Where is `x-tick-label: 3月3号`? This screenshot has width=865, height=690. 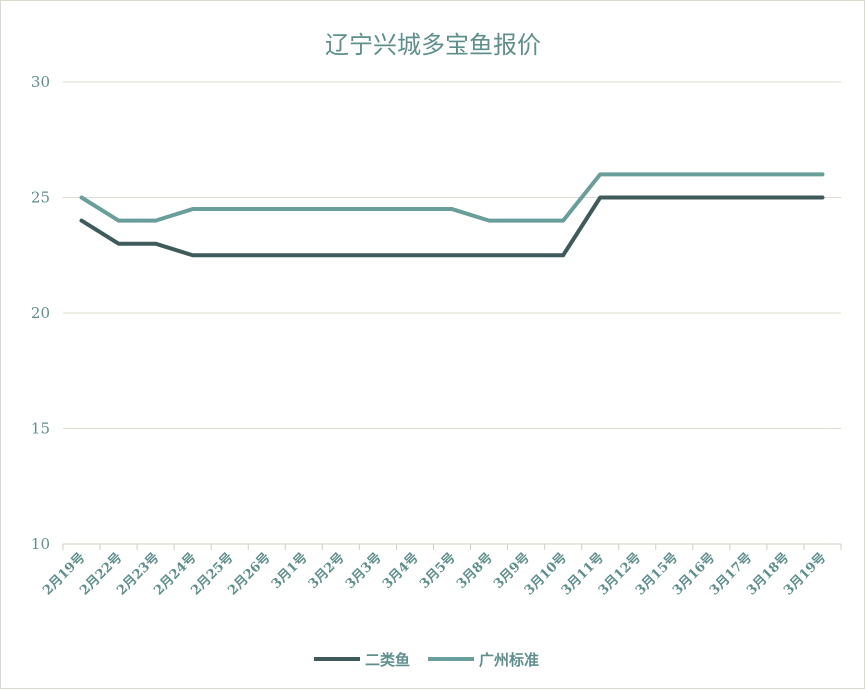
x-tick-label: 3月3号 is located at coordinates (364, 571).